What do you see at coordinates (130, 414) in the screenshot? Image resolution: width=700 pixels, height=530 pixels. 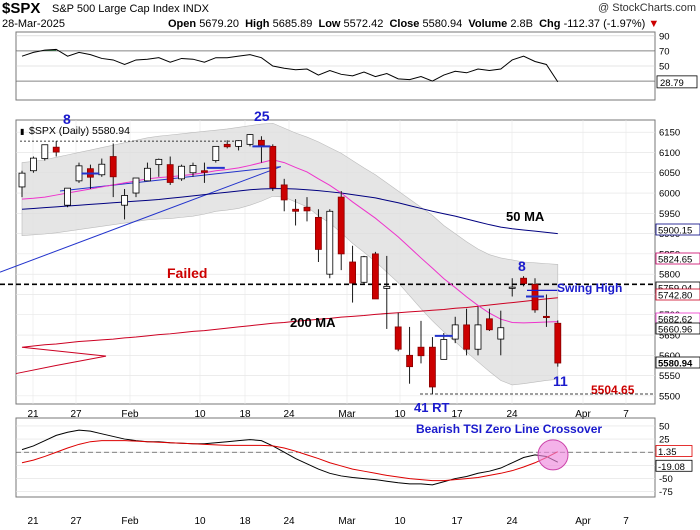 I see `price-x-tick-label: Feb` at bounding box center [130, 414].